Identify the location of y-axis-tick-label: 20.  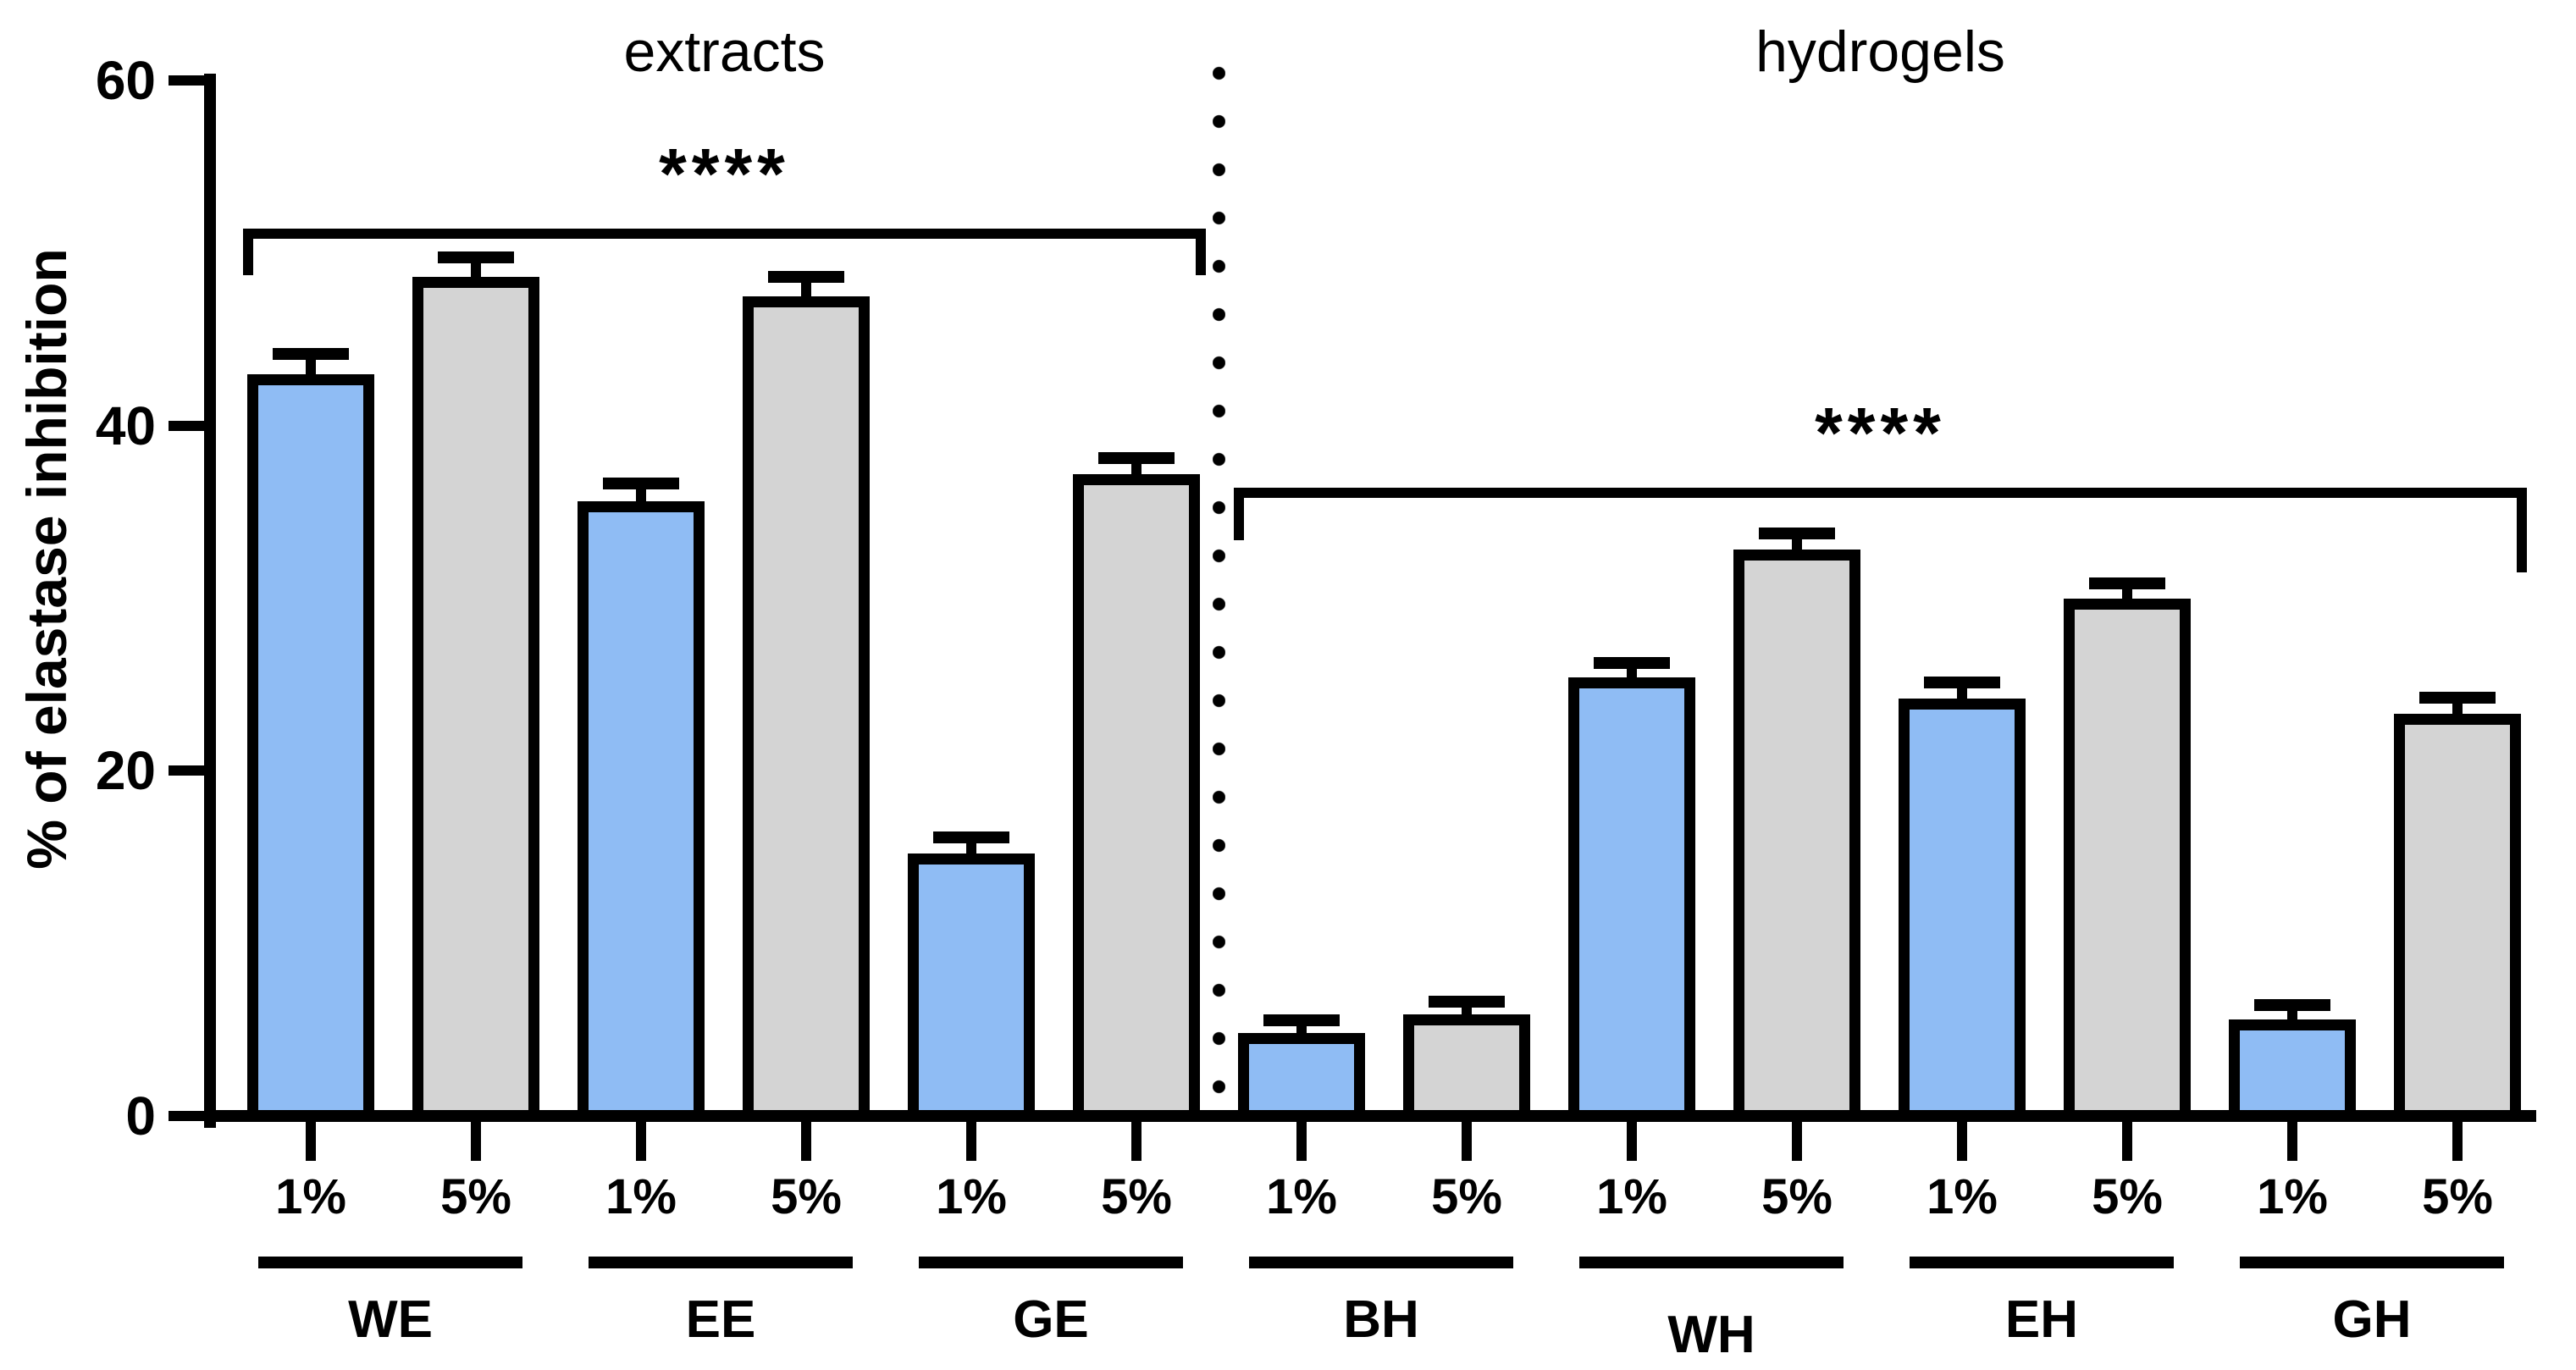
(126, 771).